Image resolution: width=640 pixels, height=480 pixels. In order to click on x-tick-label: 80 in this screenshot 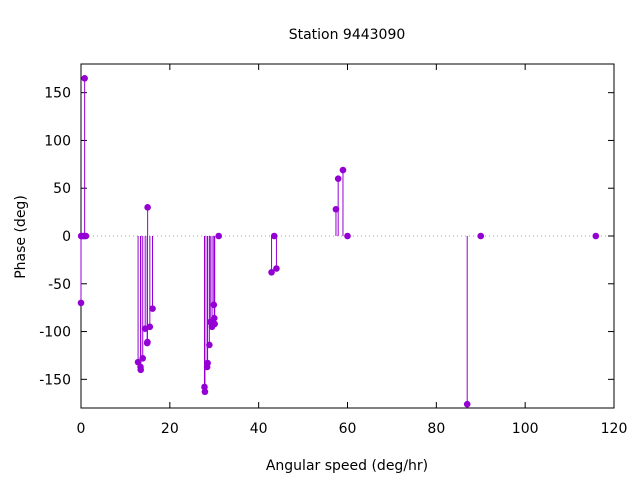, I will do `click(436, 429)`.